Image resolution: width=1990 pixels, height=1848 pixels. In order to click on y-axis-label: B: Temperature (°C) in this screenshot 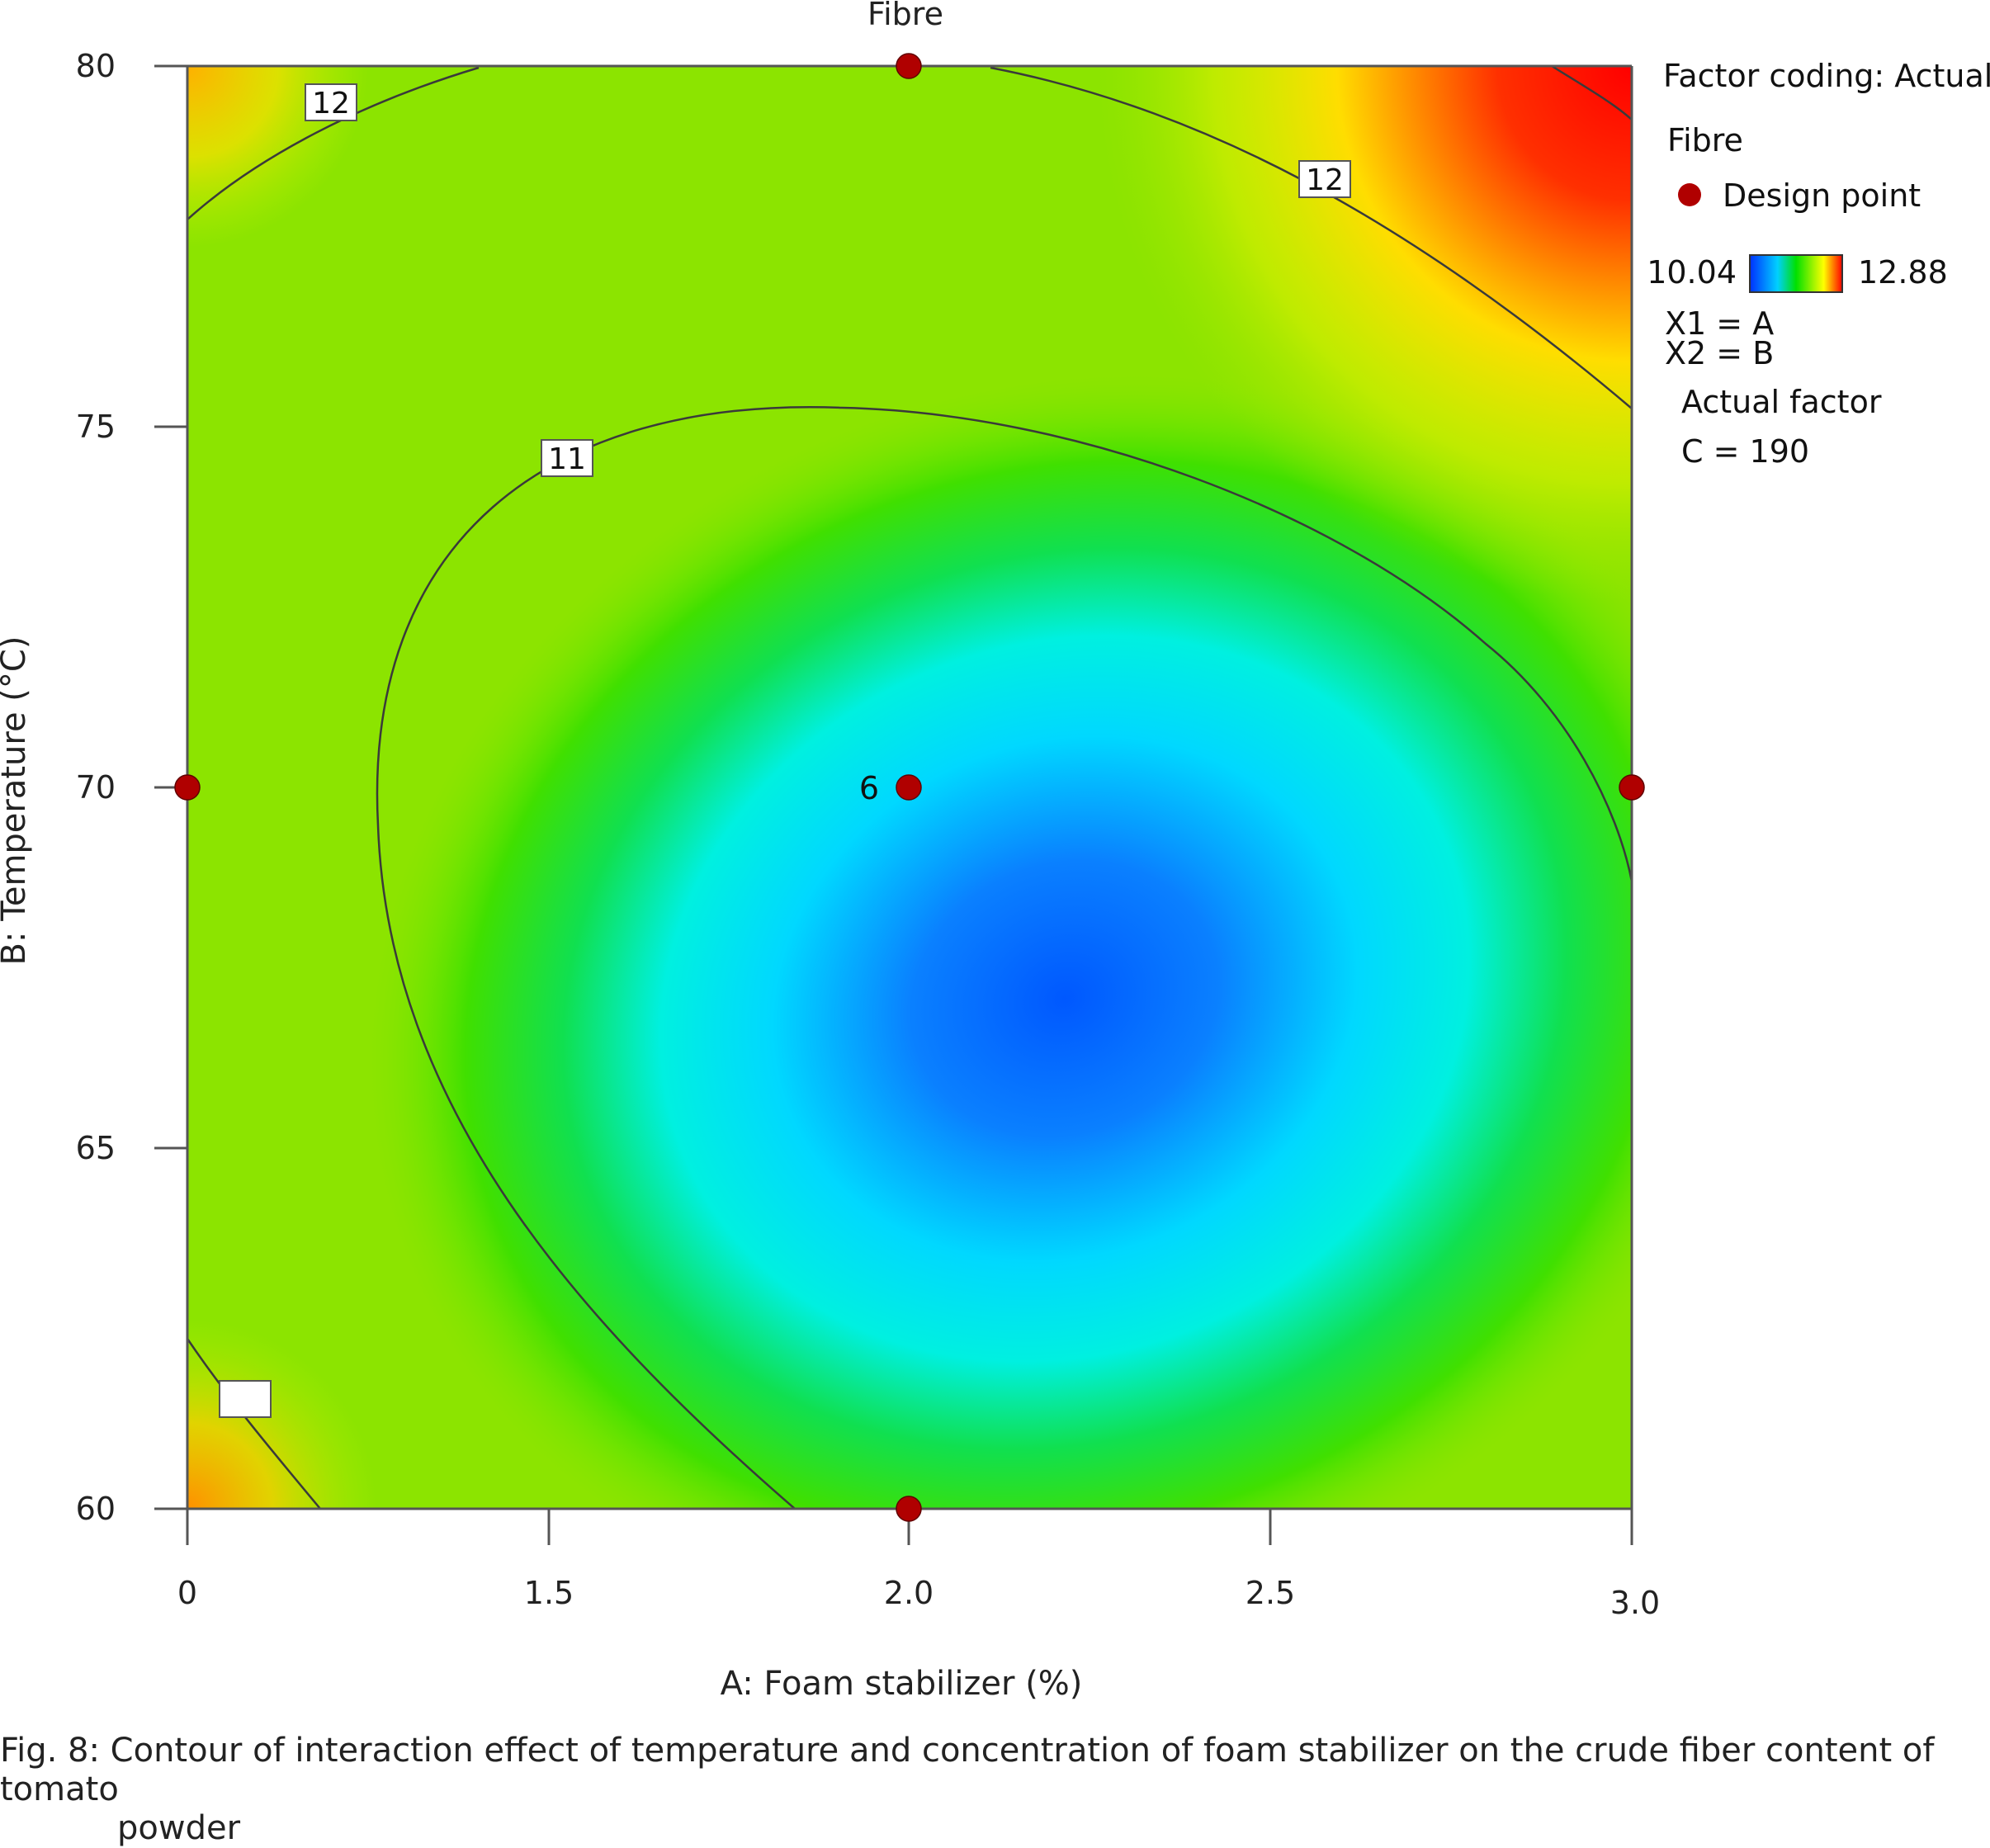, I will do `click(16, 801)`.